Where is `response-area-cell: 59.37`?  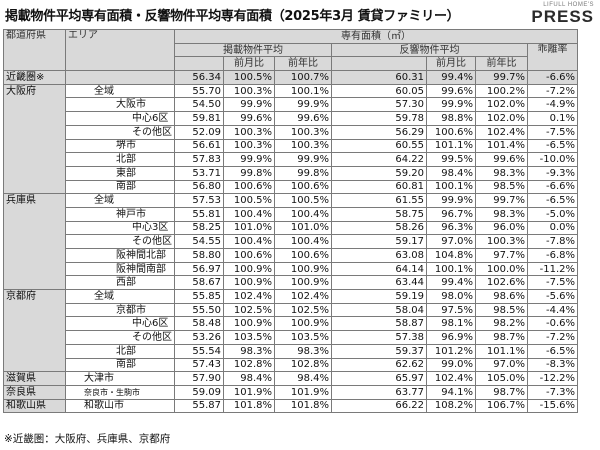 response-area-cell: 59.37 is located at coordinates (379, 351).